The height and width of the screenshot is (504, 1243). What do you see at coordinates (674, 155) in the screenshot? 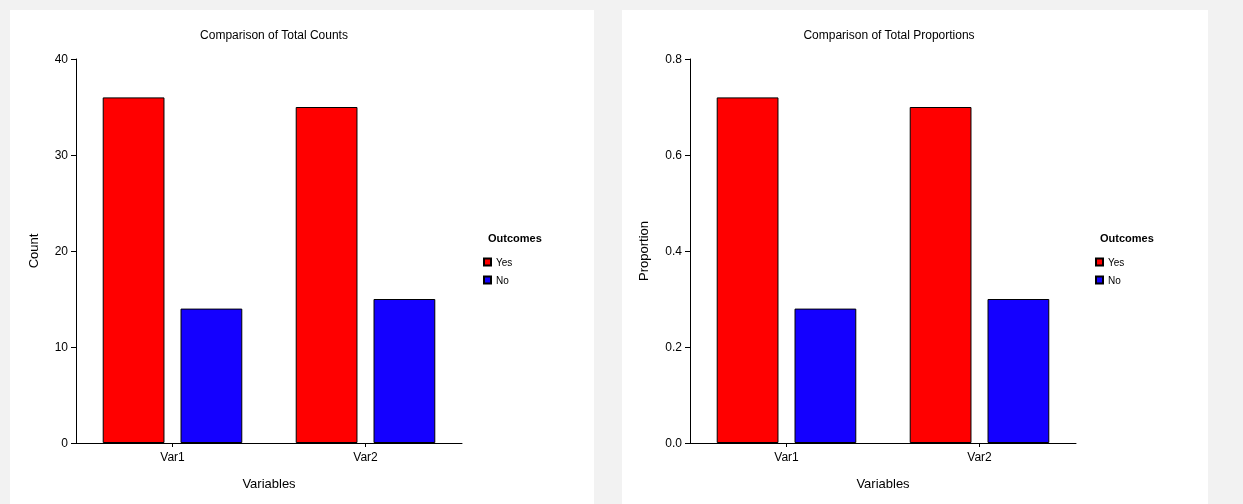
I see `y-tick-label: 0.6` at bounding box center [674, 155].